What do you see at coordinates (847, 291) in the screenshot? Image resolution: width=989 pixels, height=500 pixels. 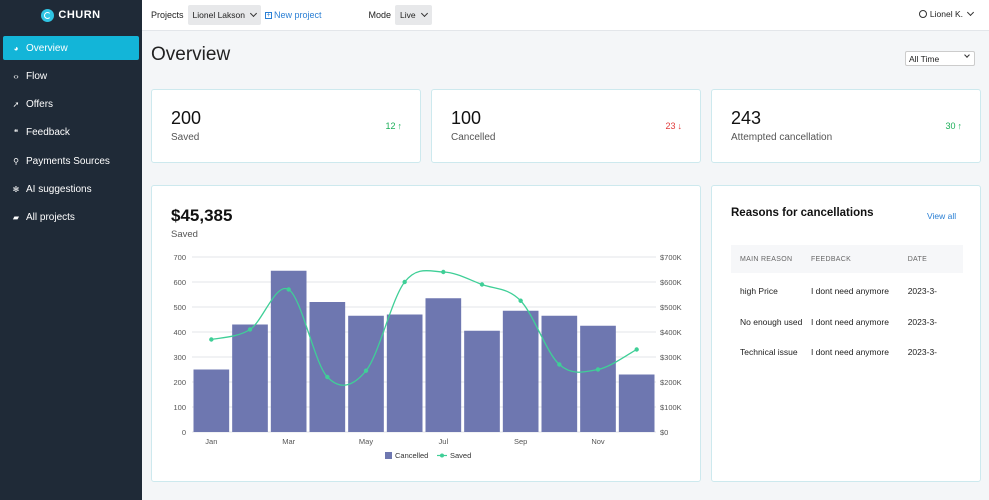 I see `table-row: high Price I dont need anymore 2023-3-` at bounding box center [847, 291].